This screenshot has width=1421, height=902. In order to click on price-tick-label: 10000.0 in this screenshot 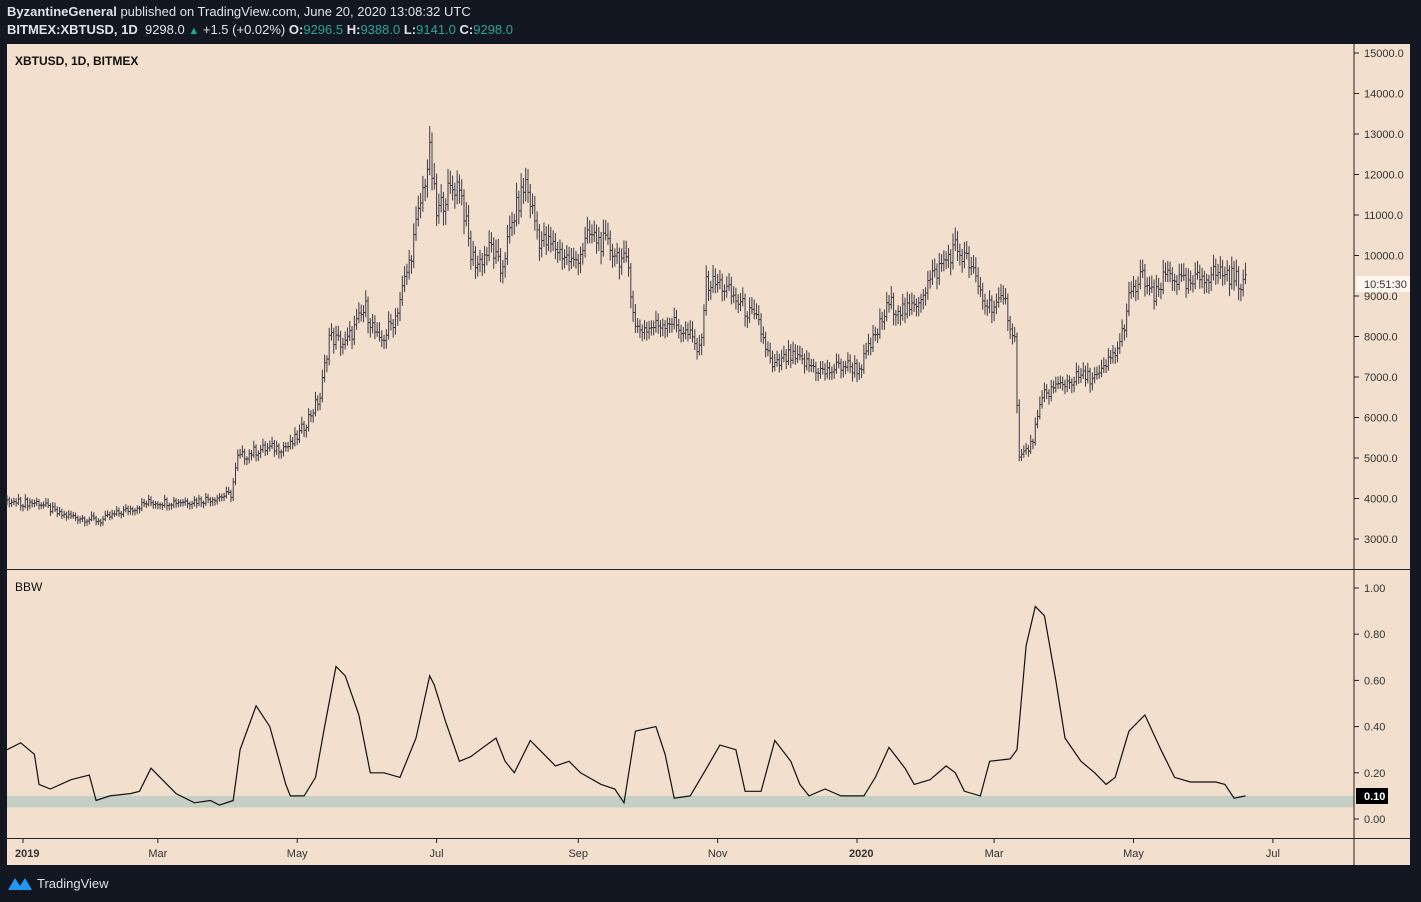, I will do `click(1384, 257)`.